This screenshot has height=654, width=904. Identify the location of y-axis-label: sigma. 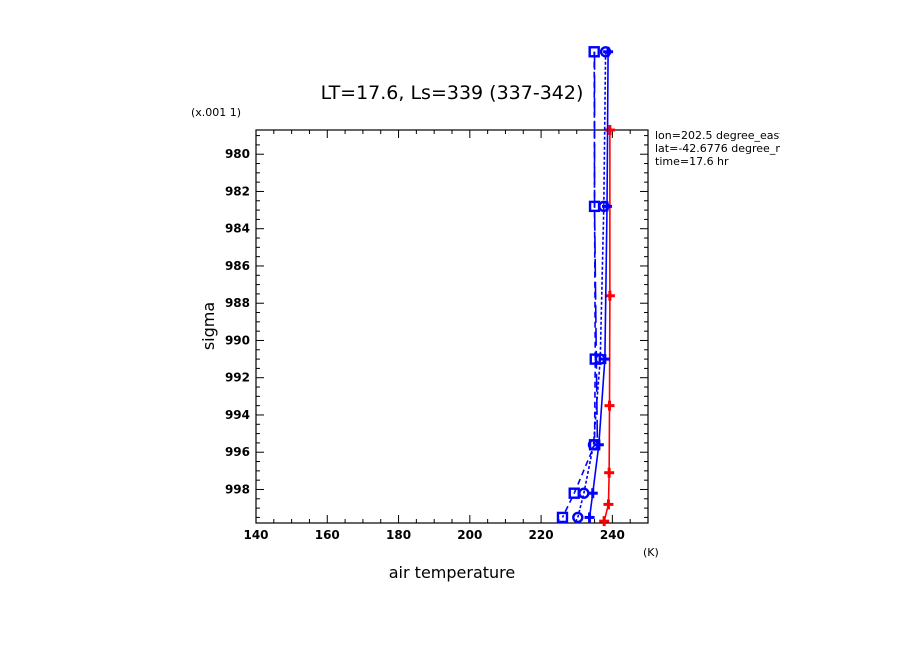
(208, 326).